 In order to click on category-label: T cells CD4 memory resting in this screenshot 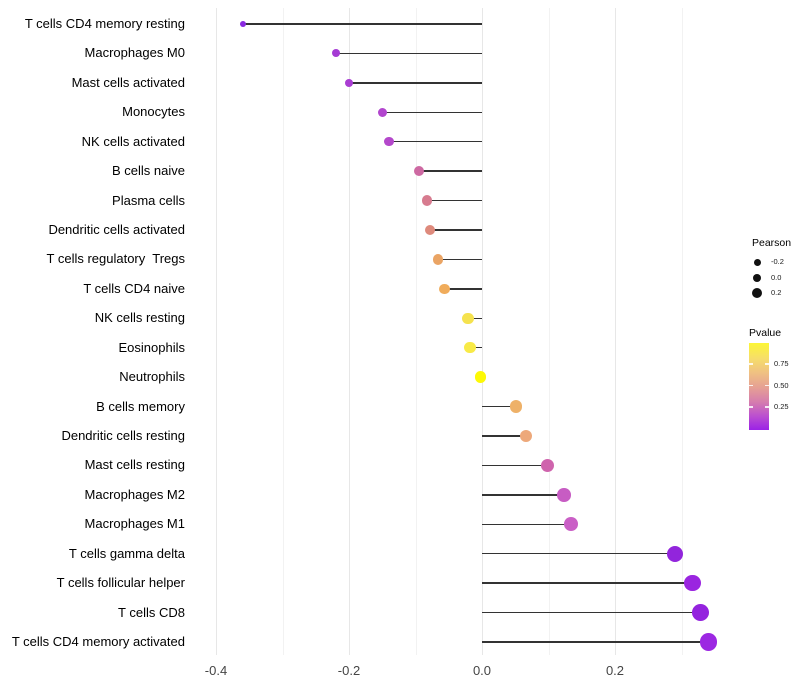, I will do `click(104, 23)`.